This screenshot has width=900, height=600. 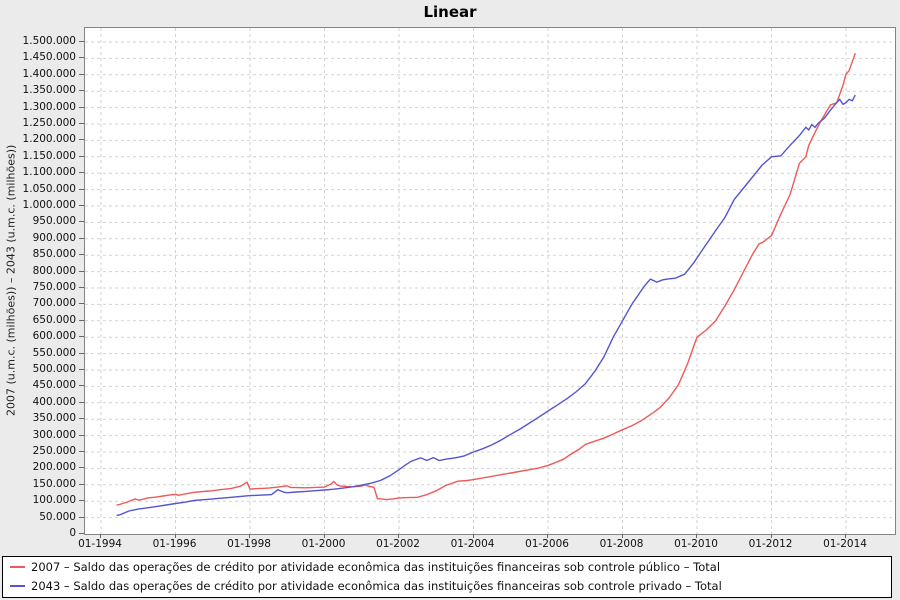 What do you see at coordinates (49, 205) in the screenshot?
I see `y-tick-label: 1.000.000` at bounding box center [49, 205].